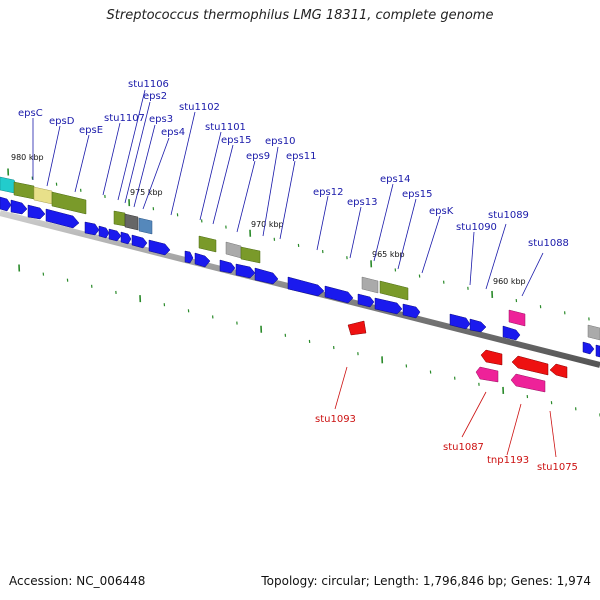  What do you see at coordinates (43, 195) in the screenshot?
I see `feature-khaki` at bounding box center [43, 195].